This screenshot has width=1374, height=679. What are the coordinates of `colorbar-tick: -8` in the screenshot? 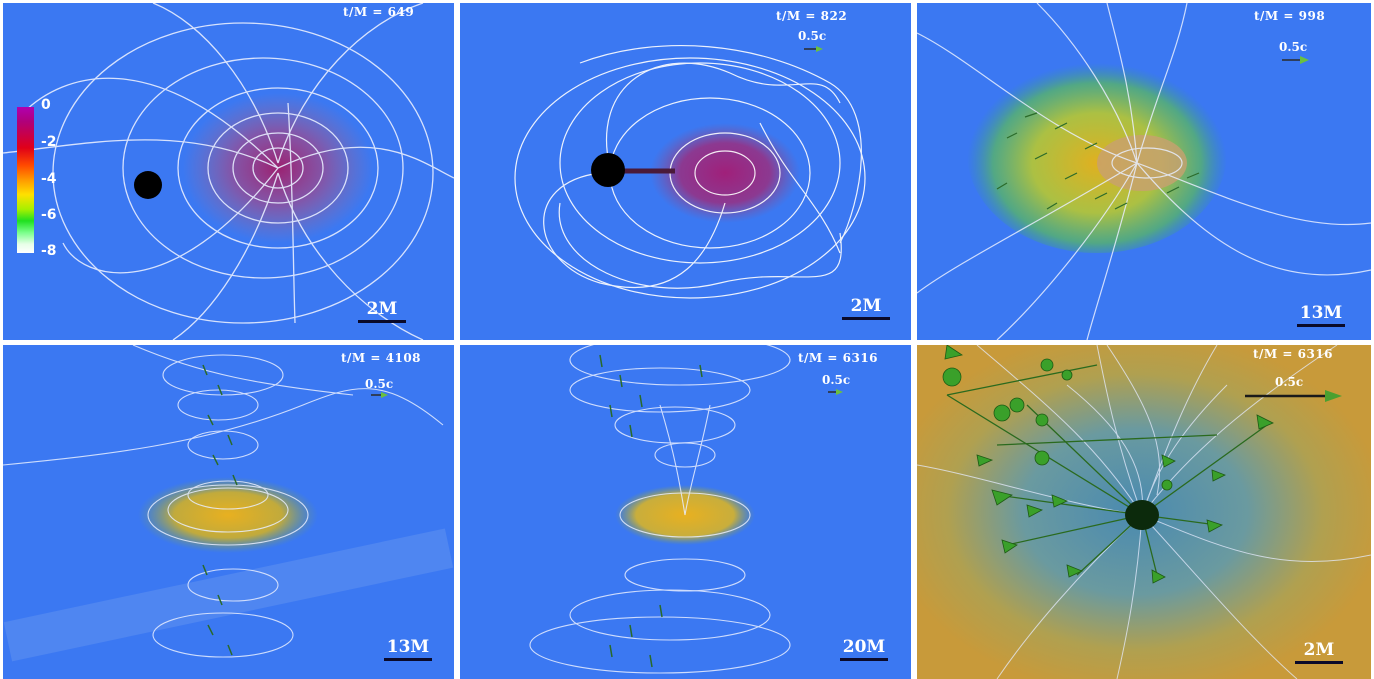 It's located at (49, 251).